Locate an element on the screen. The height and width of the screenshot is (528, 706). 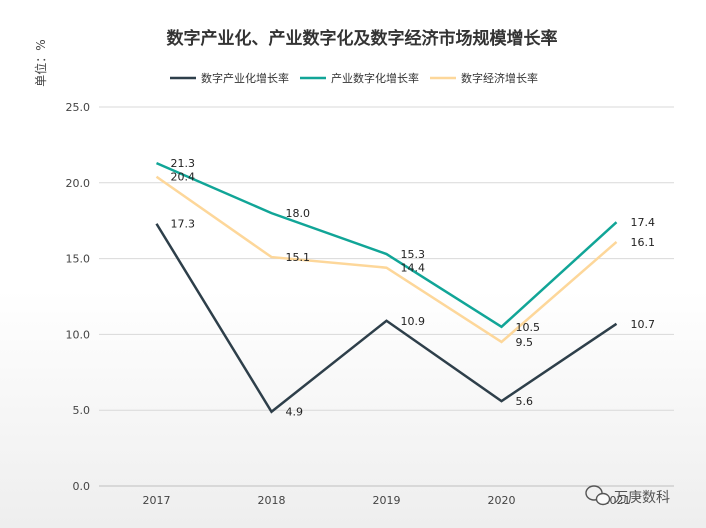
legend-item: 数字经济增长率 is located at coordinates (484, 78).